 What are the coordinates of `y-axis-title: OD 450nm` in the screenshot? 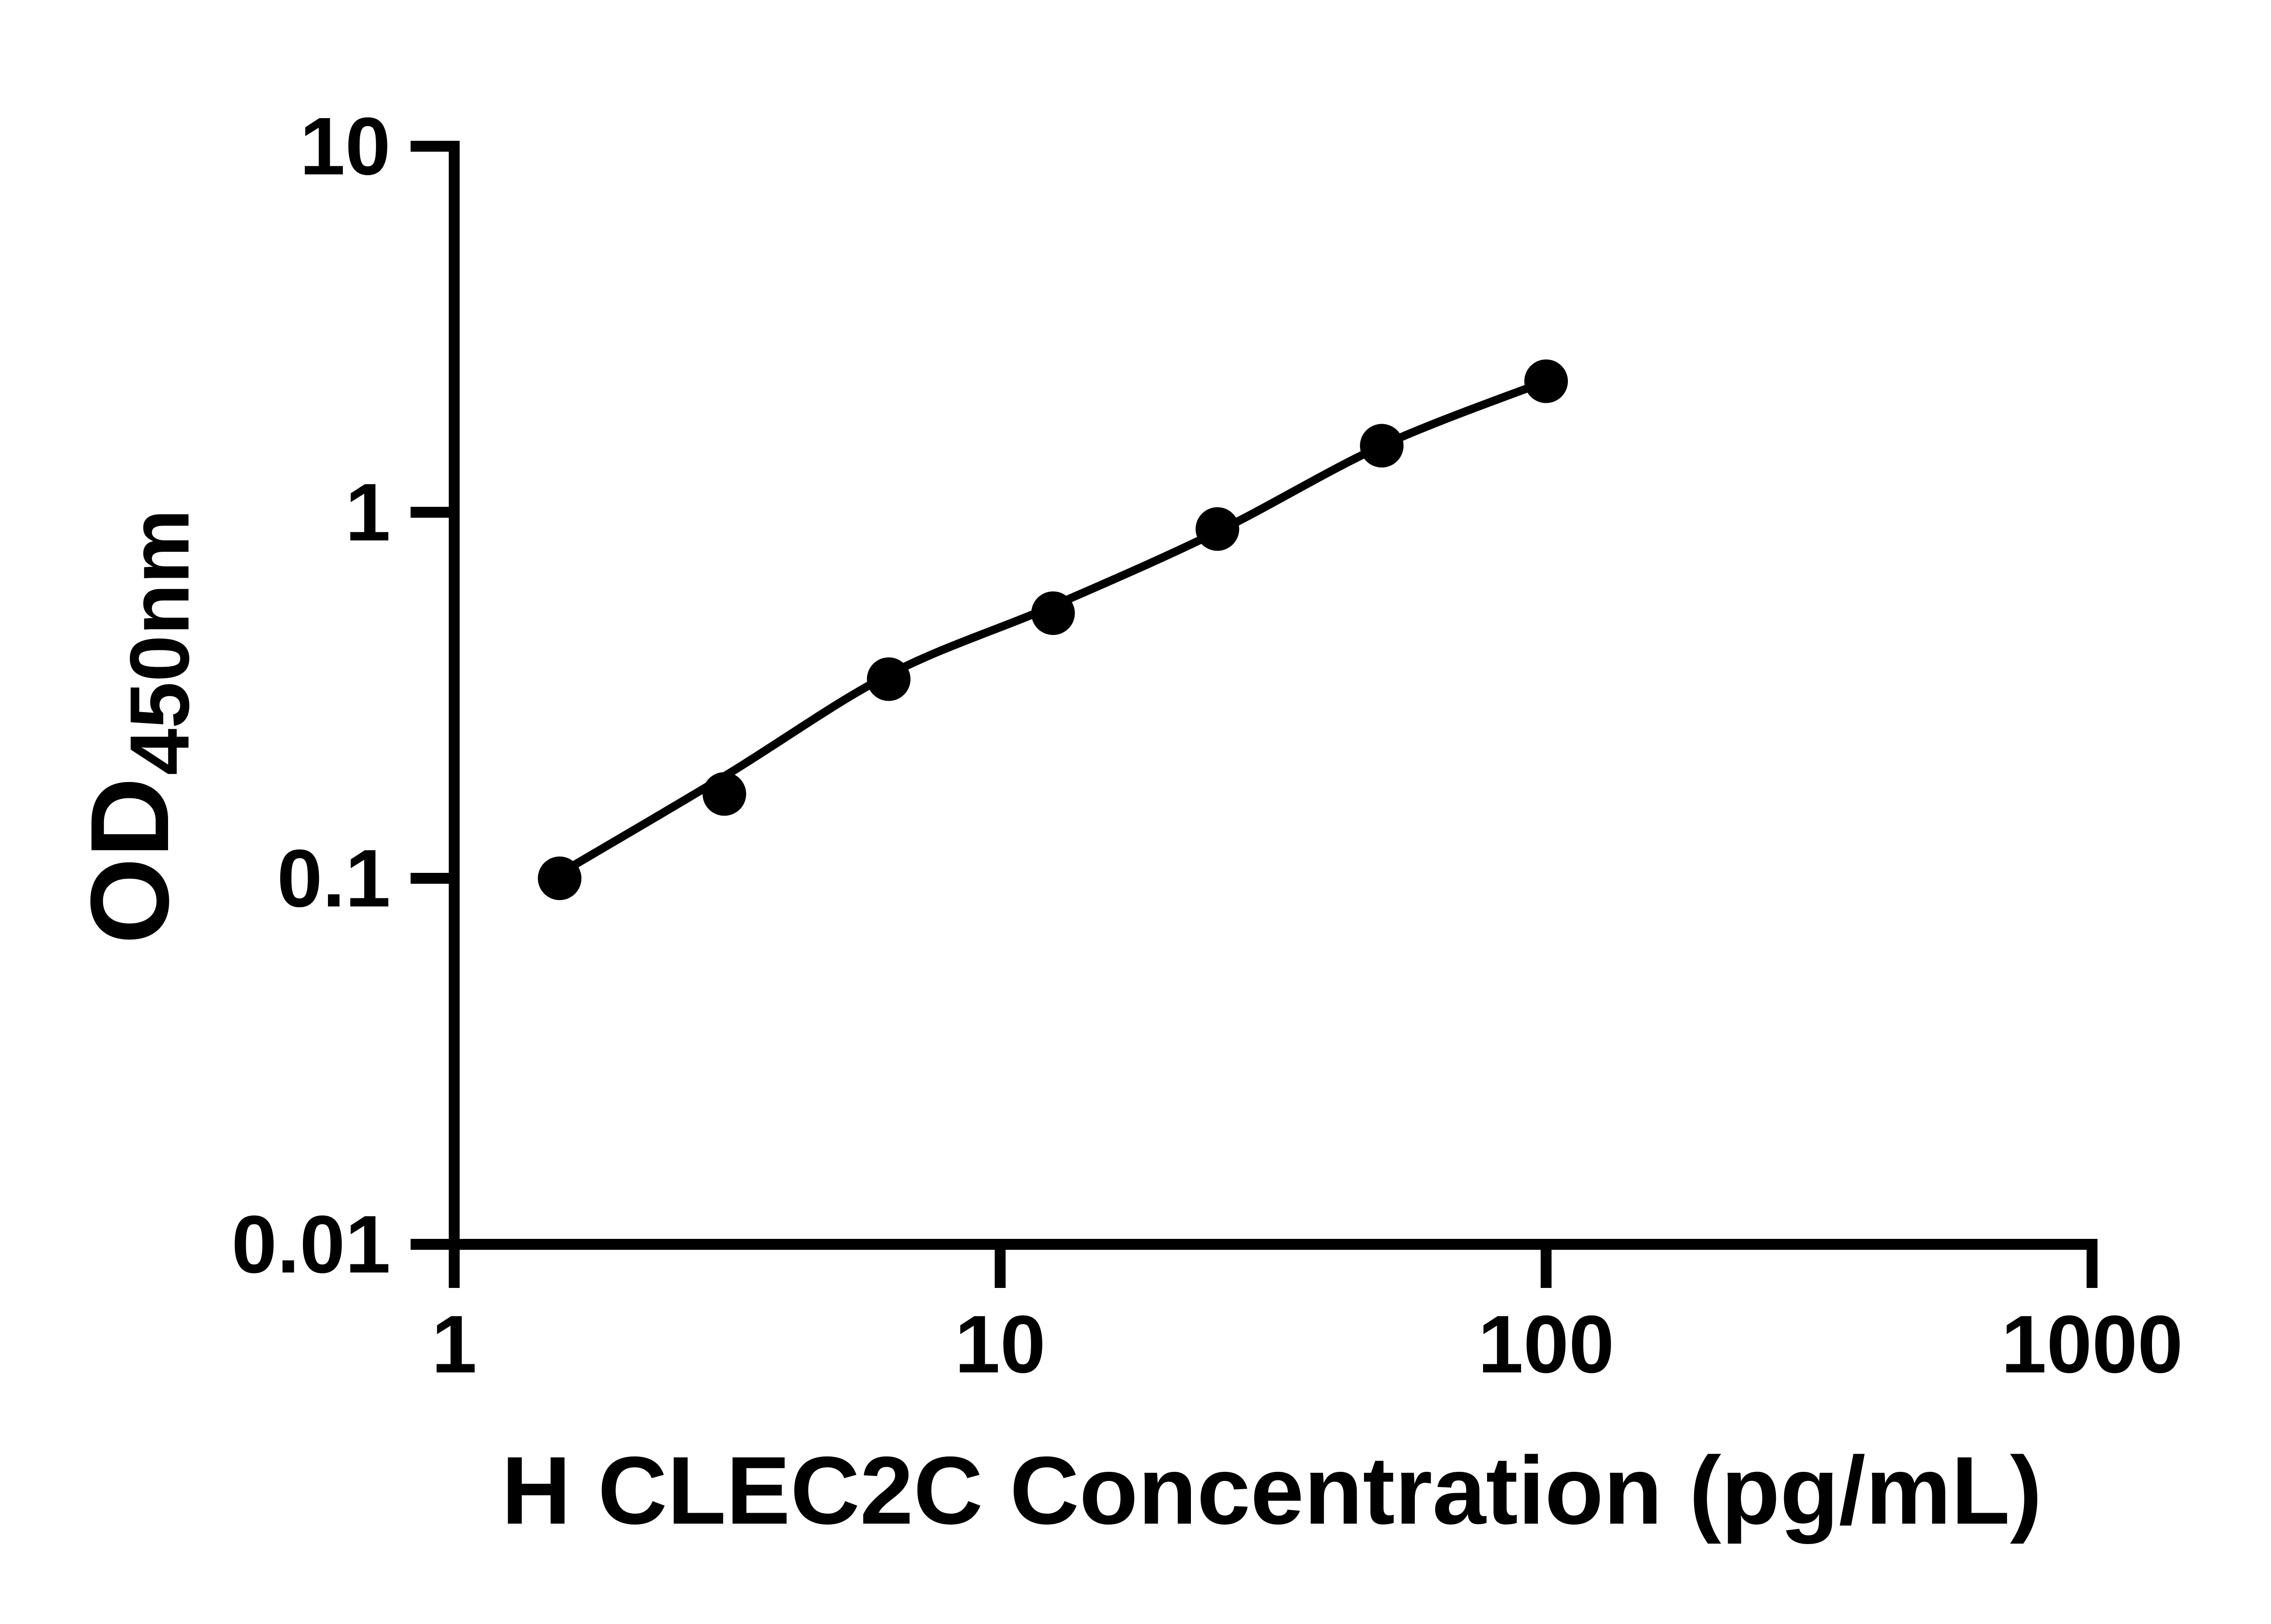 It's located at (137, 726).